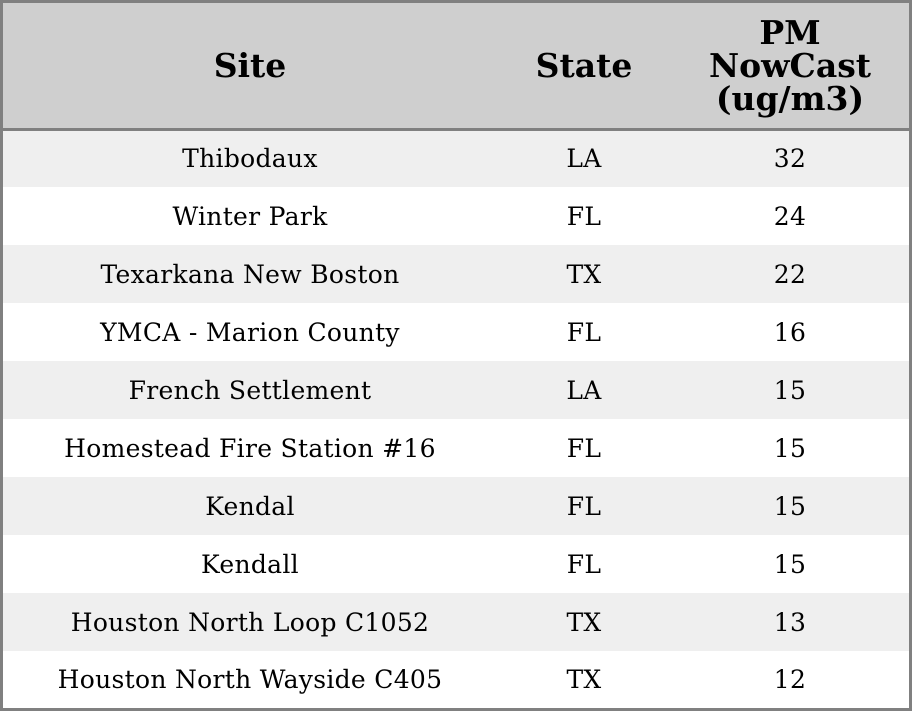 This screenshot has width=912, height=711. Describe the element at coordinates (250, 448) in the screenshot. I see `site-cell: Homestead Fire Station #16` at that location.